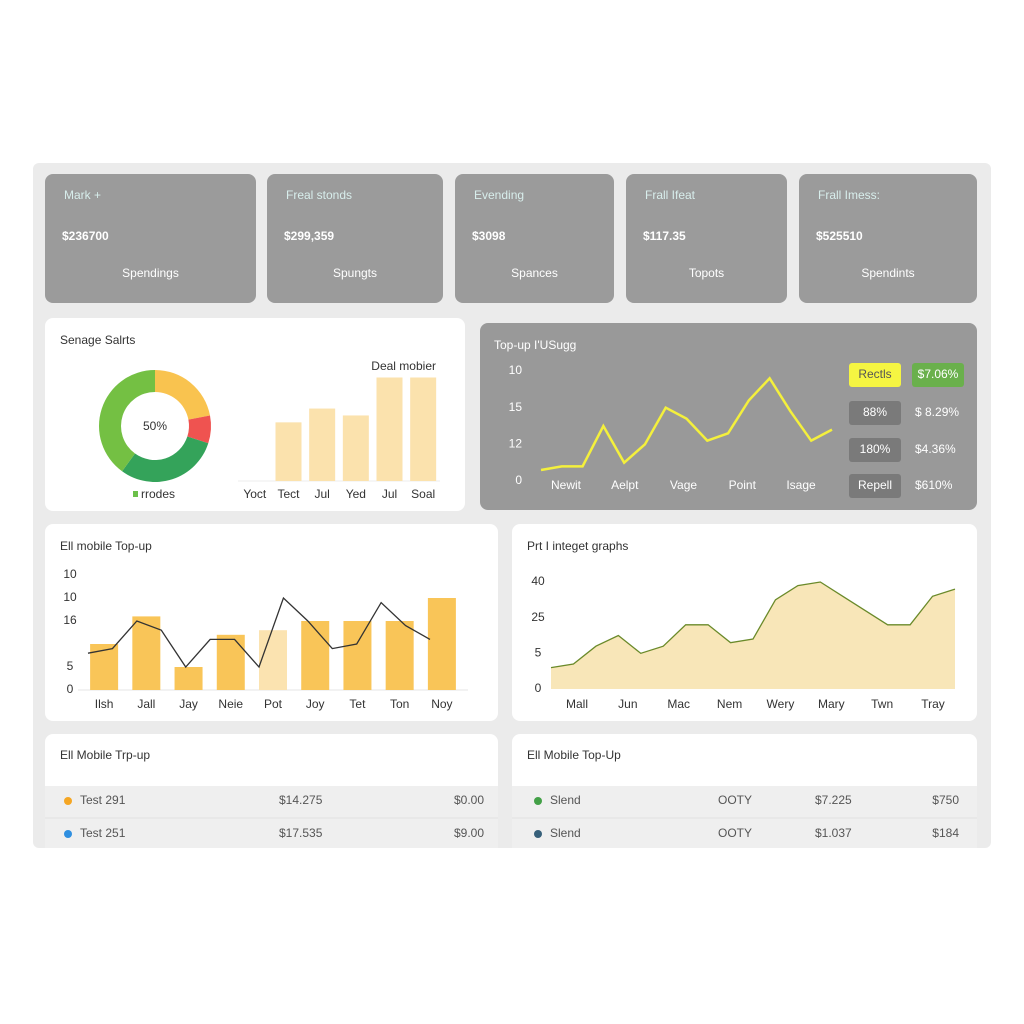  Describe the element at coordinates (534, 273) in the screenshot. I see `kpi-caption: Spances` at that location.